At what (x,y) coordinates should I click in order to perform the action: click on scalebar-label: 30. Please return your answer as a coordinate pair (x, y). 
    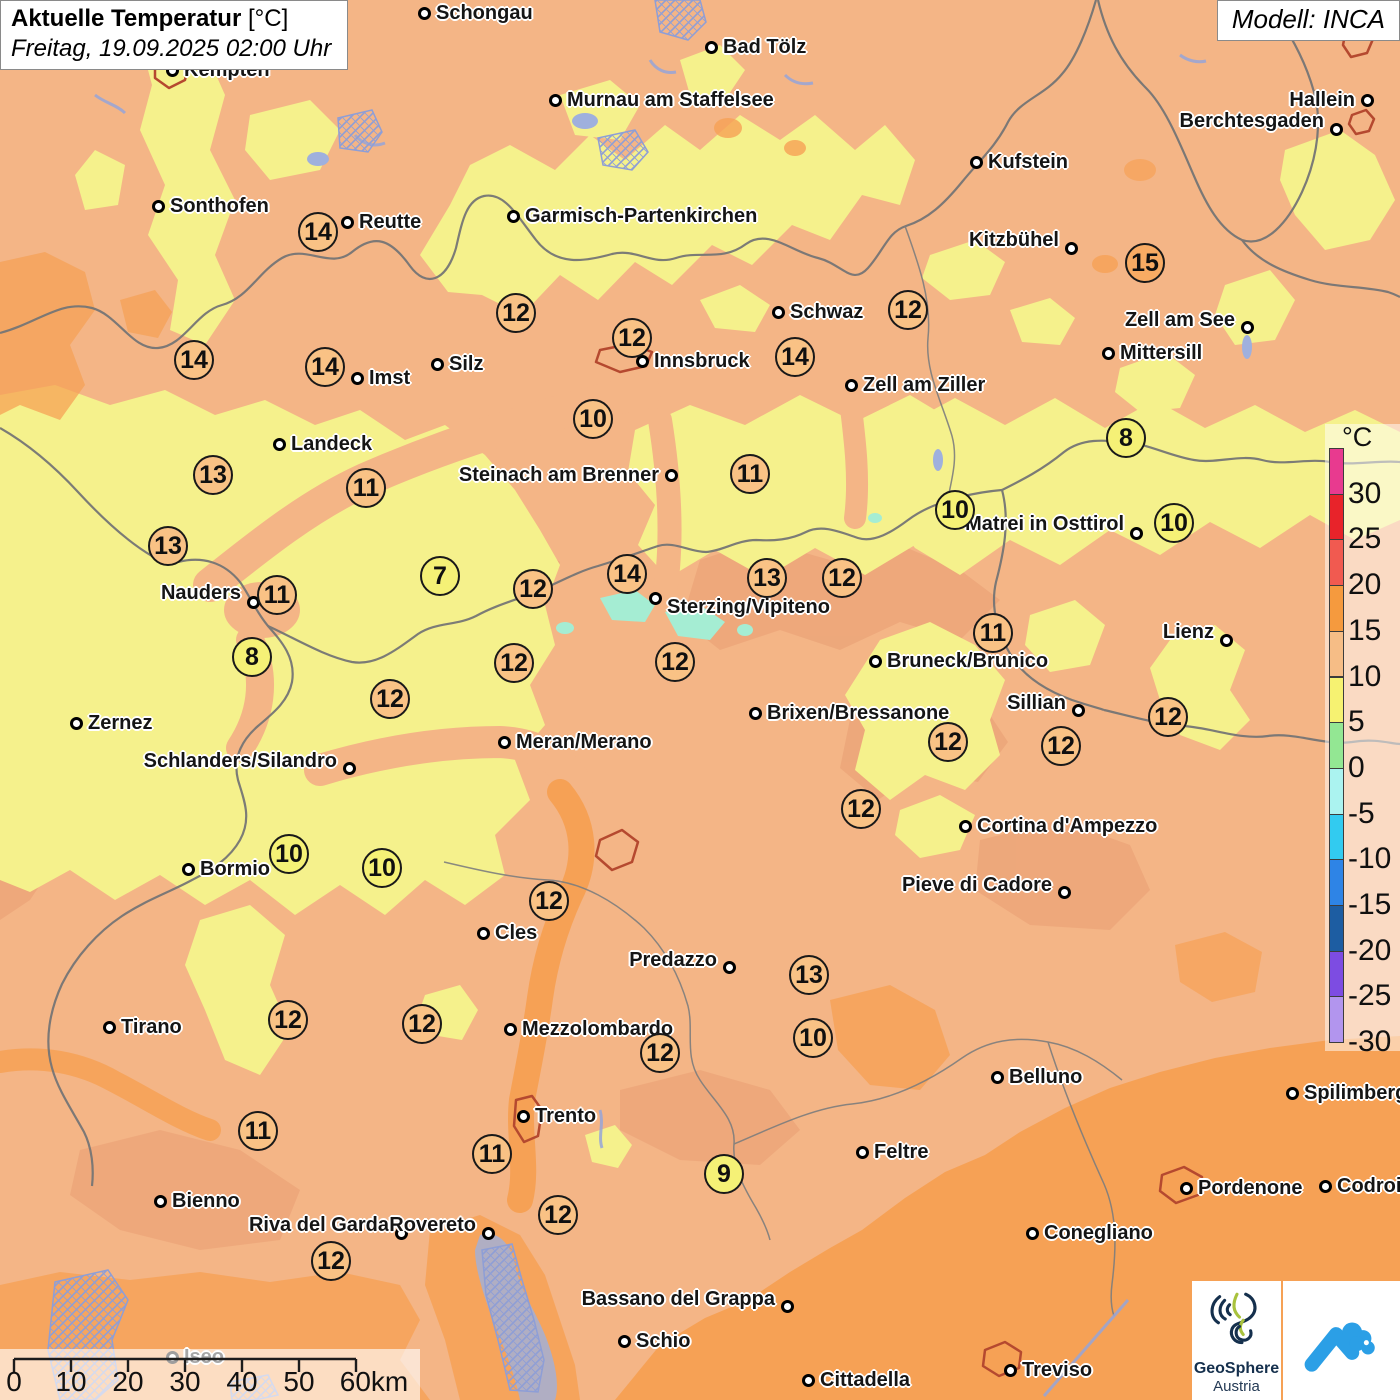
    Looking at the image, I should click on (185, 1381).